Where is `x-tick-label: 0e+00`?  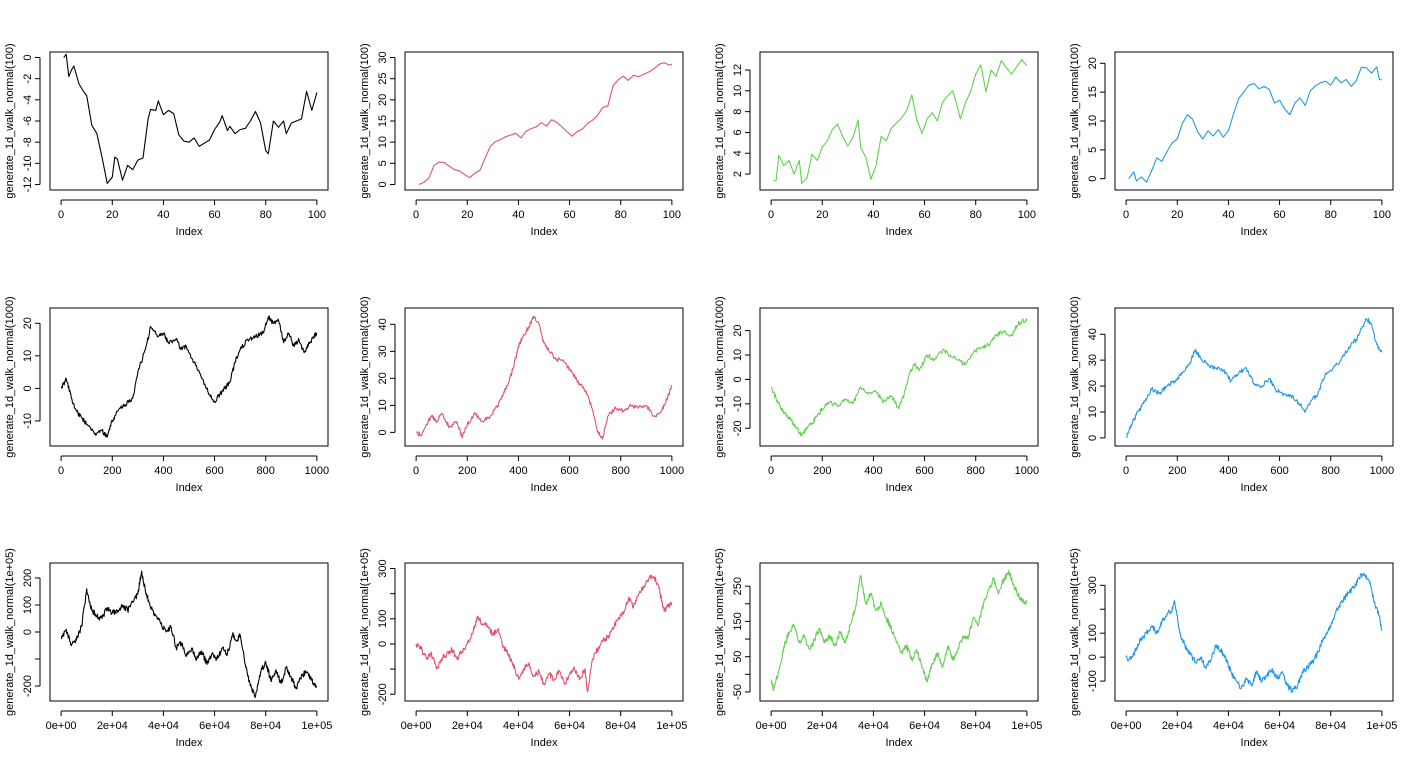 x-tick-label: 0e+00 is located at coordinates (416, 726).